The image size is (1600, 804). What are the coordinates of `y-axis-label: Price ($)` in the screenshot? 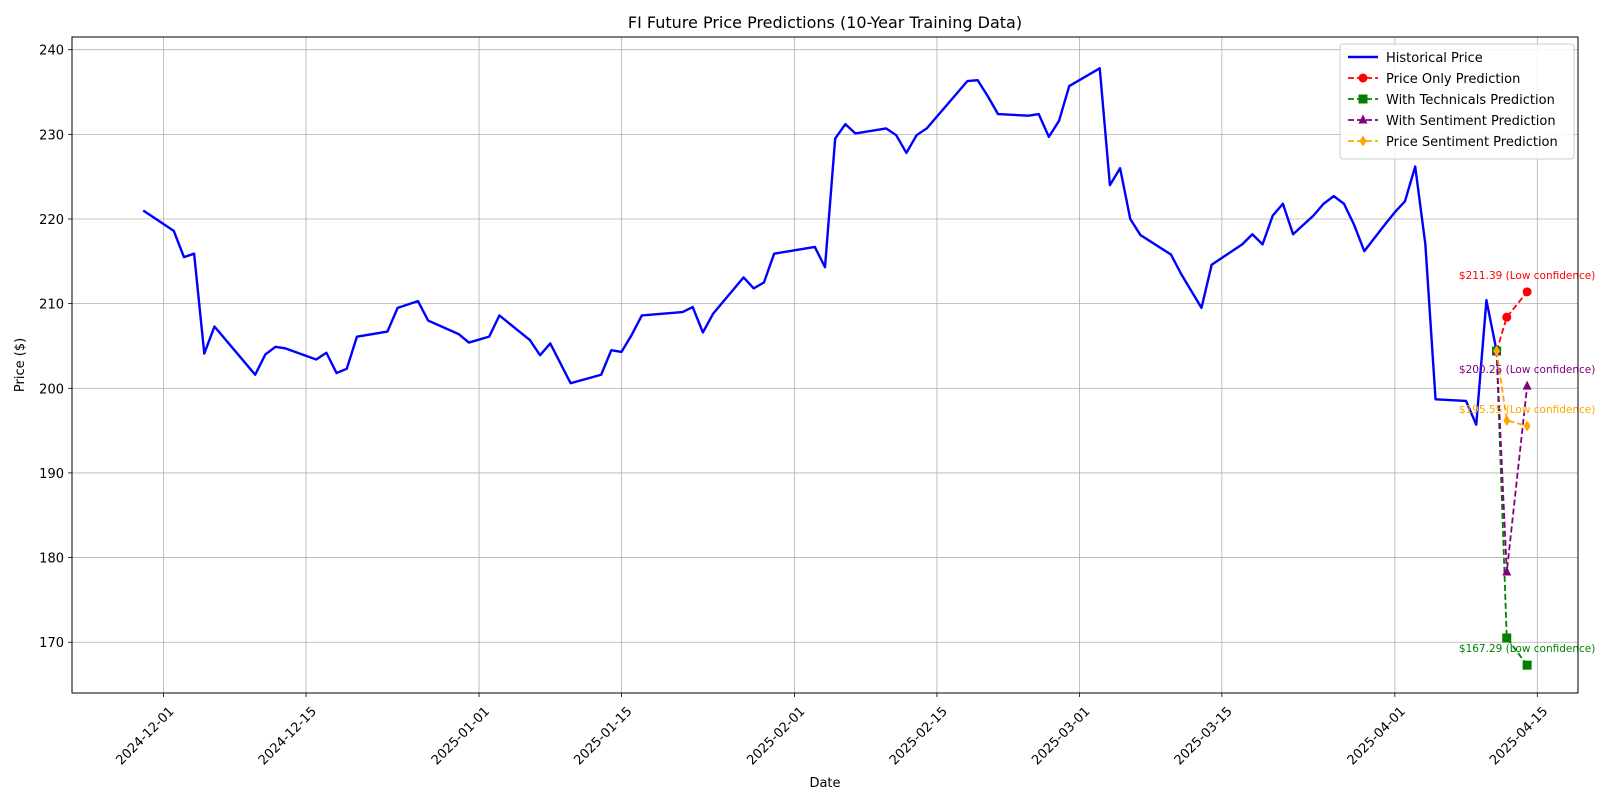 It's located at (20, 365).